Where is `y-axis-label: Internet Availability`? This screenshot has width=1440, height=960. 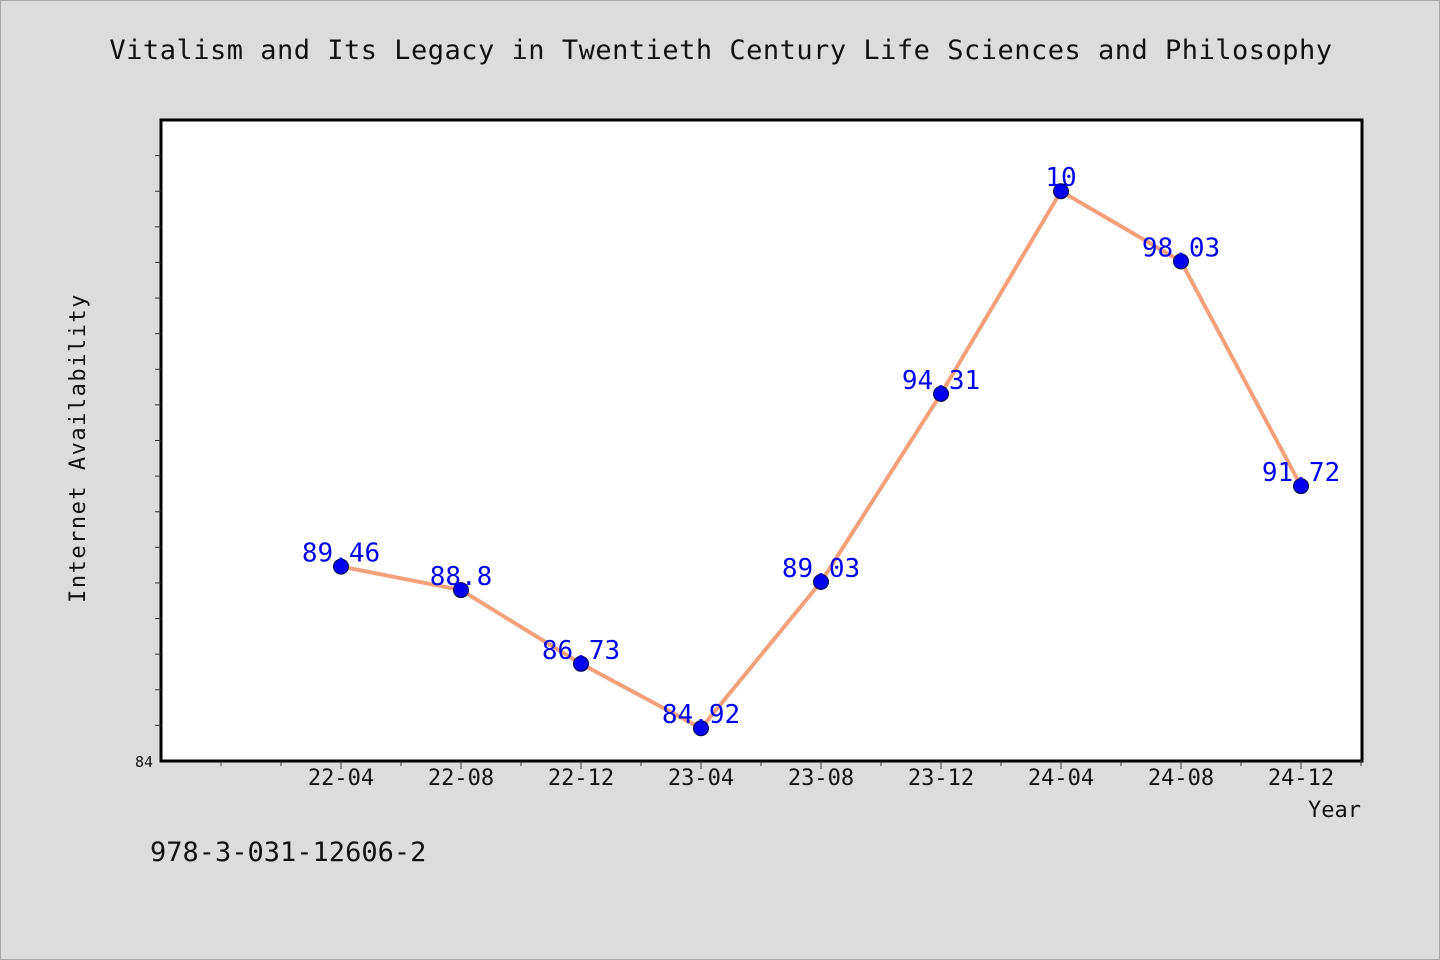 y-axis-label: Internet Availability is located at coordinates (78, 448).